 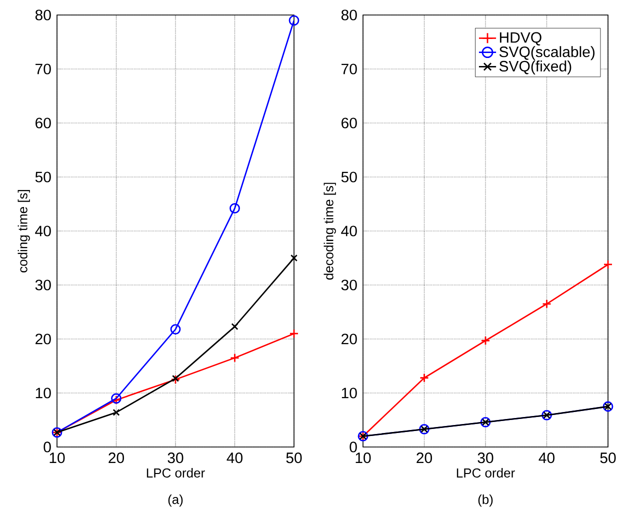 I want to click on text: (a), so click(x=175, y=500).